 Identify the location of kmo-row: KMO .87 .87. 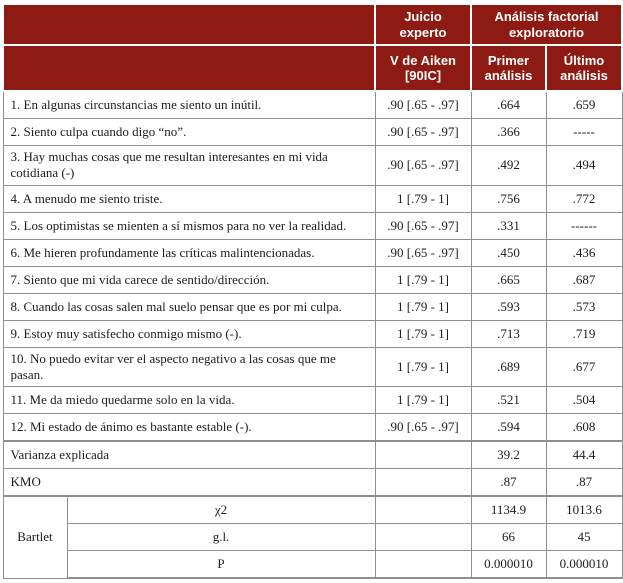
(312, 483).